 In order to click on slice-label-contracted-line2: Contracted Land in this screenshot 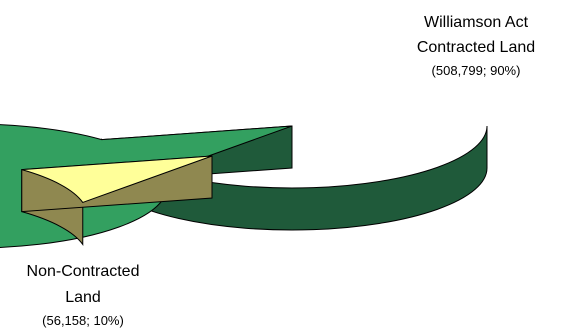, I will do `click(476, 47)`.